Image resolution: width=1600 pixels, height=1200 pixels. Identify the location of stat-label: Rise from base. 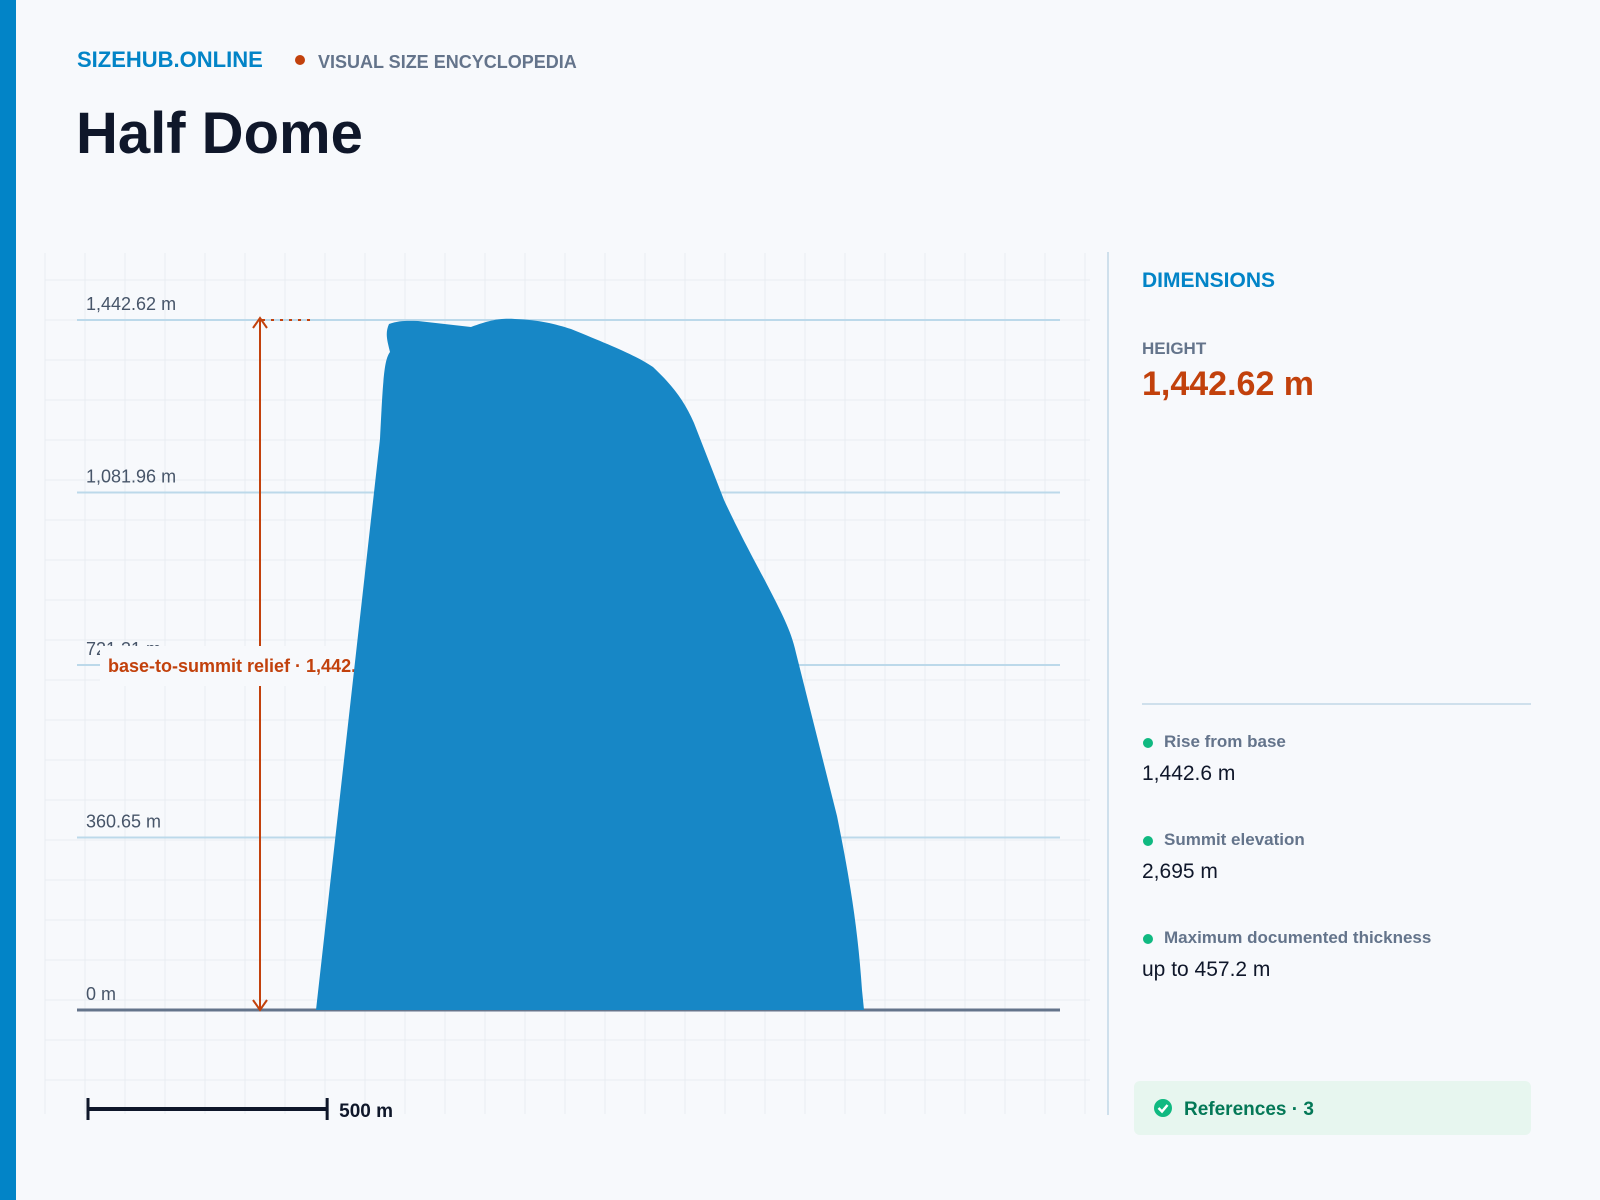
(1225, 741).